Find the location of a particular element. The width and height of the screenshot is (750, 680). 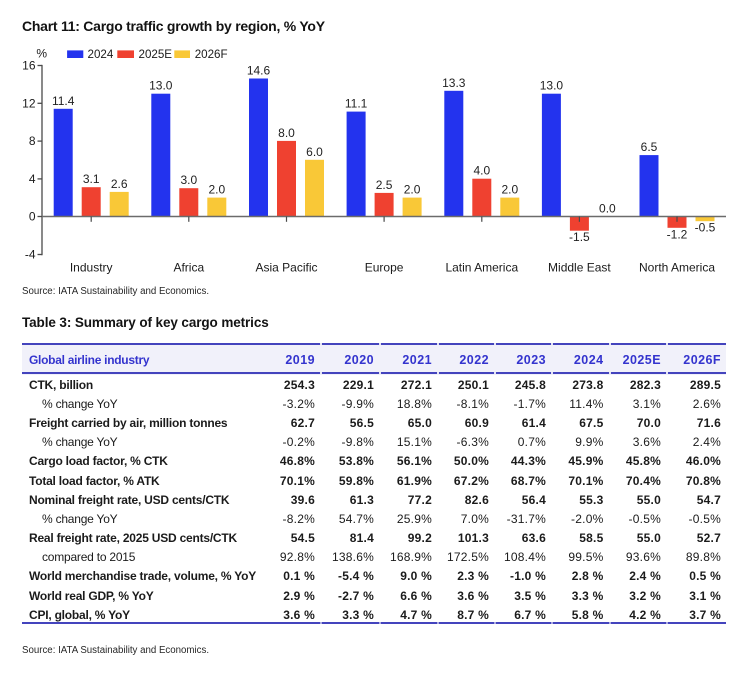

svg-text: 2026F is located at coordinates (211, 54).